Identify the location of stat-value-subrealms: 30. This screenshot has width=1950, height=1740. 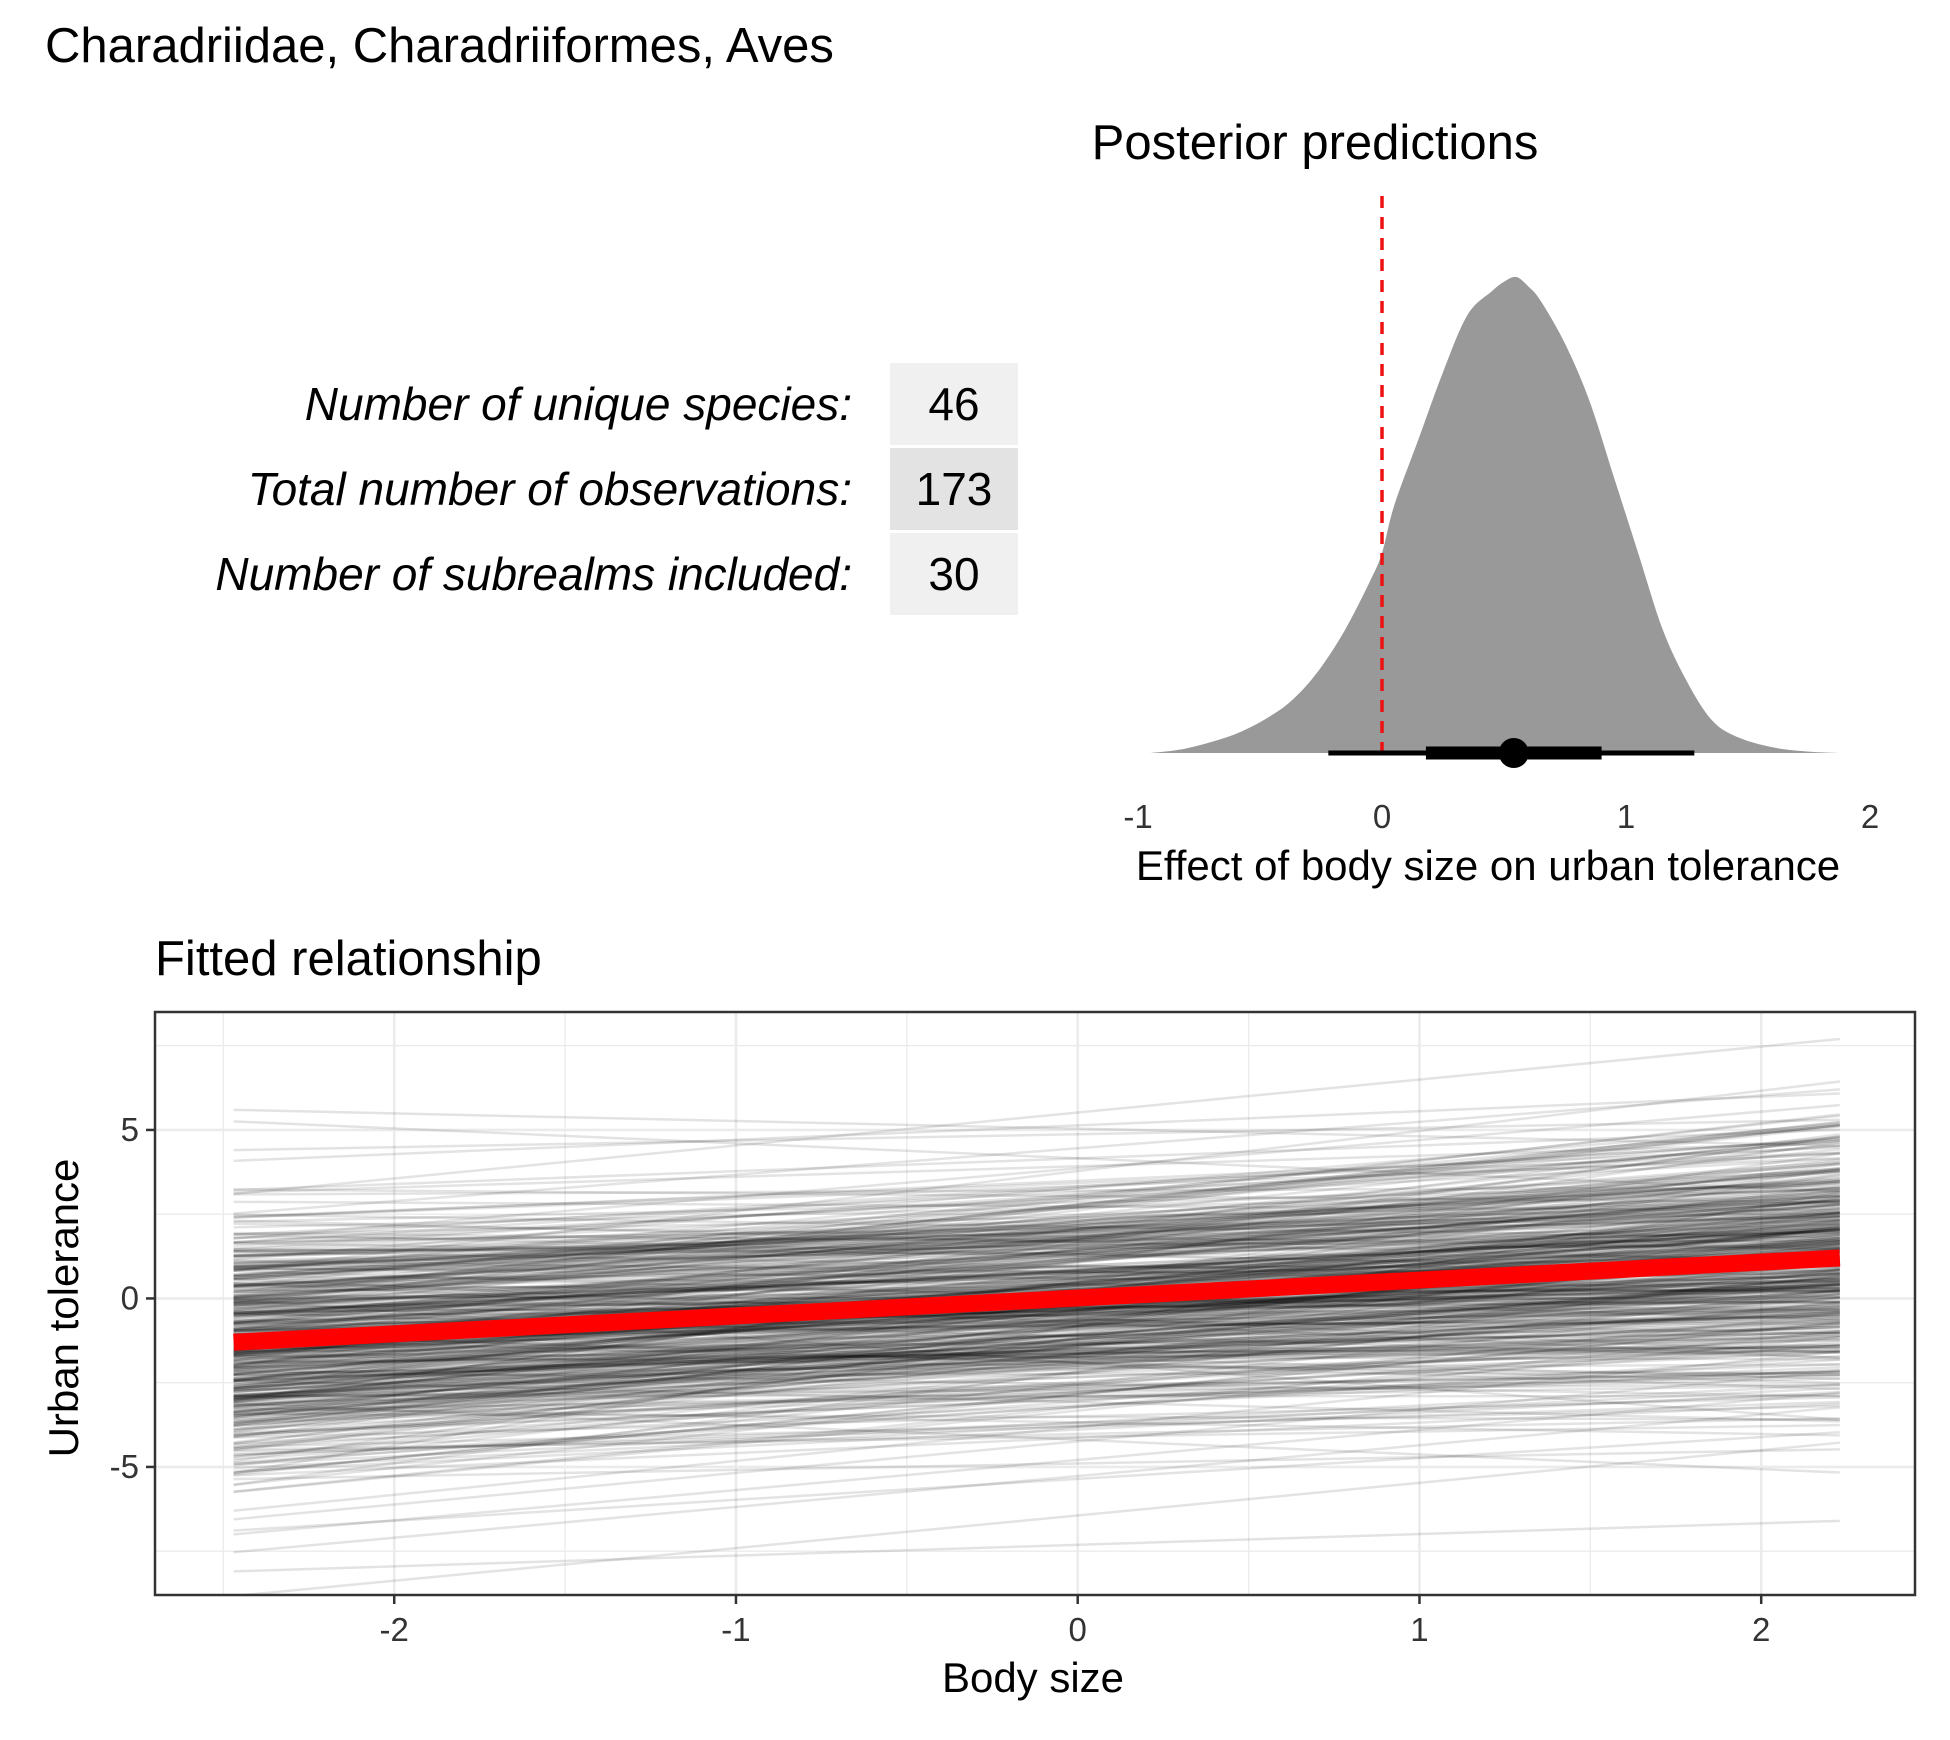
(953, 574).